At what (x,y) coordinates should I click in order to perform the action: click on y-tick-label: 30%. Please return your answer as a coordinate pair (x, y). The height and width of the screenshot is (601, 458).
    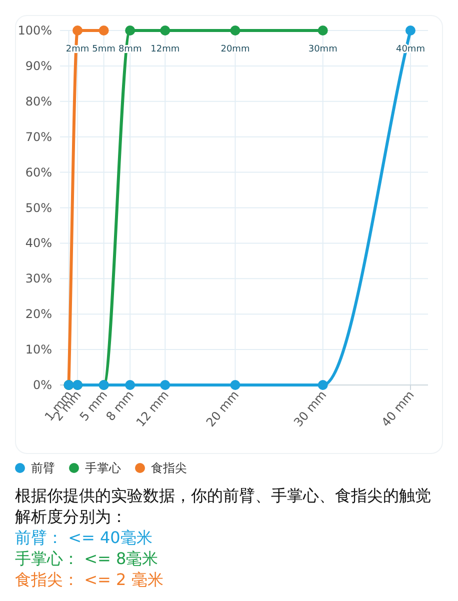
    Looking at the image, I should click on (38, 279).